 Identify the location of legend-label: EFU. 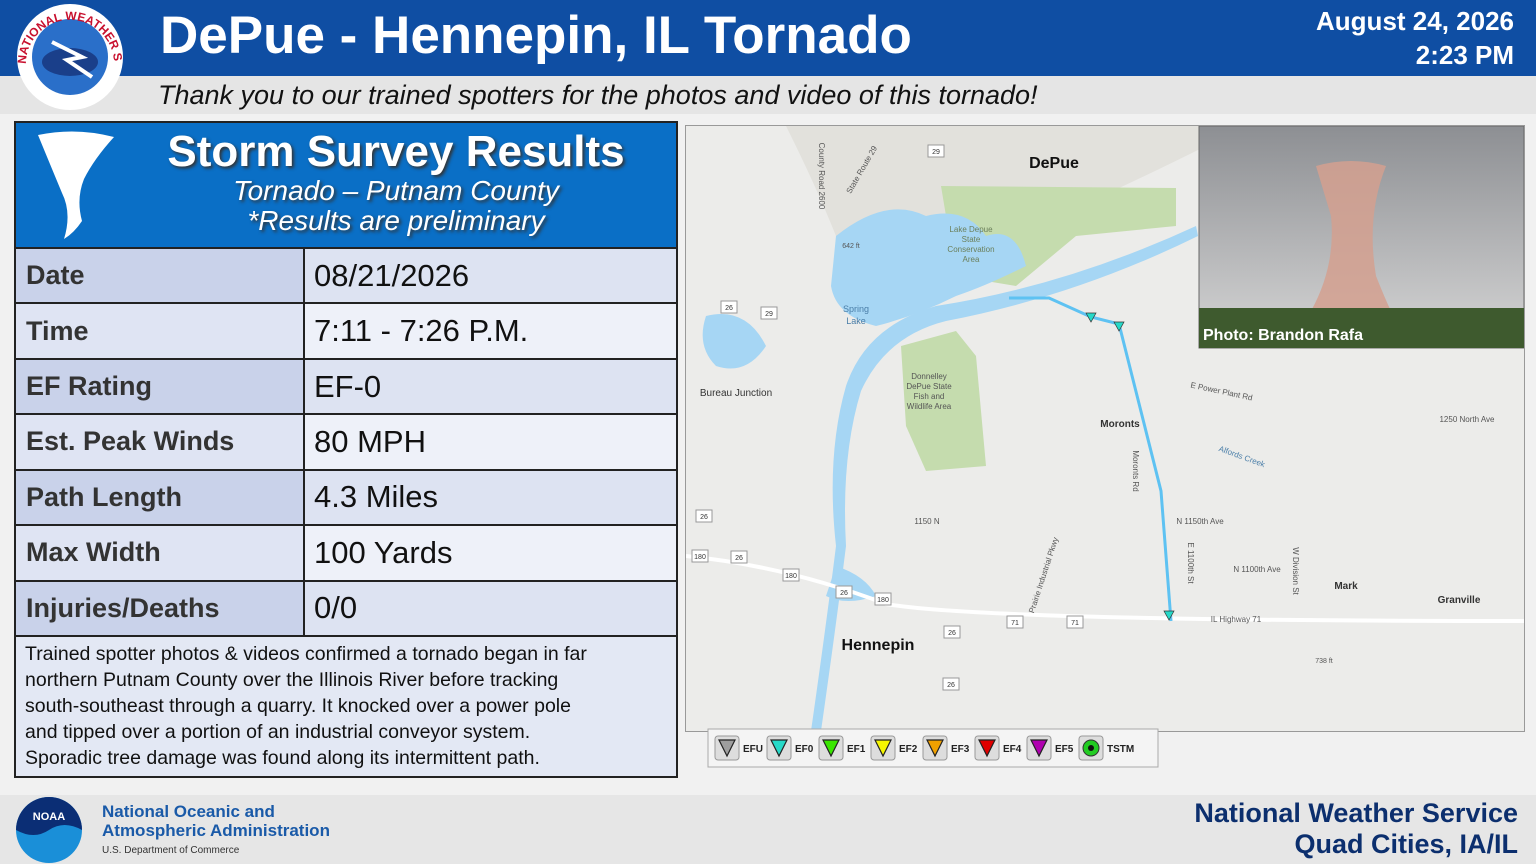
(753, 749).